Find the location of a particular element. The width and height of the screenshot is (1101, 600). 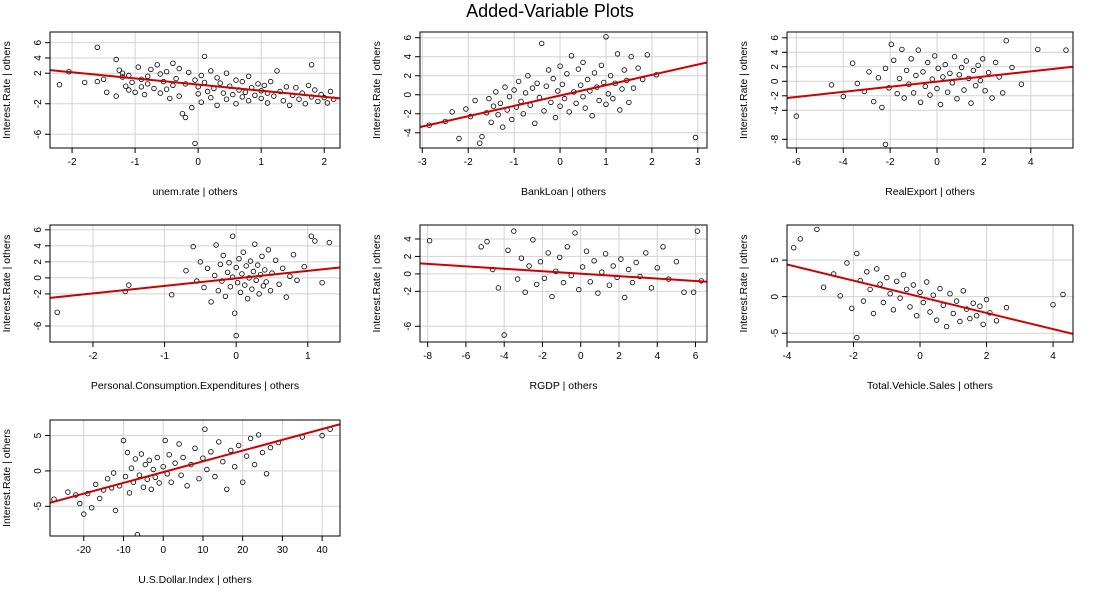

y-tick-label: 2 is located at coordinates (775, 67).